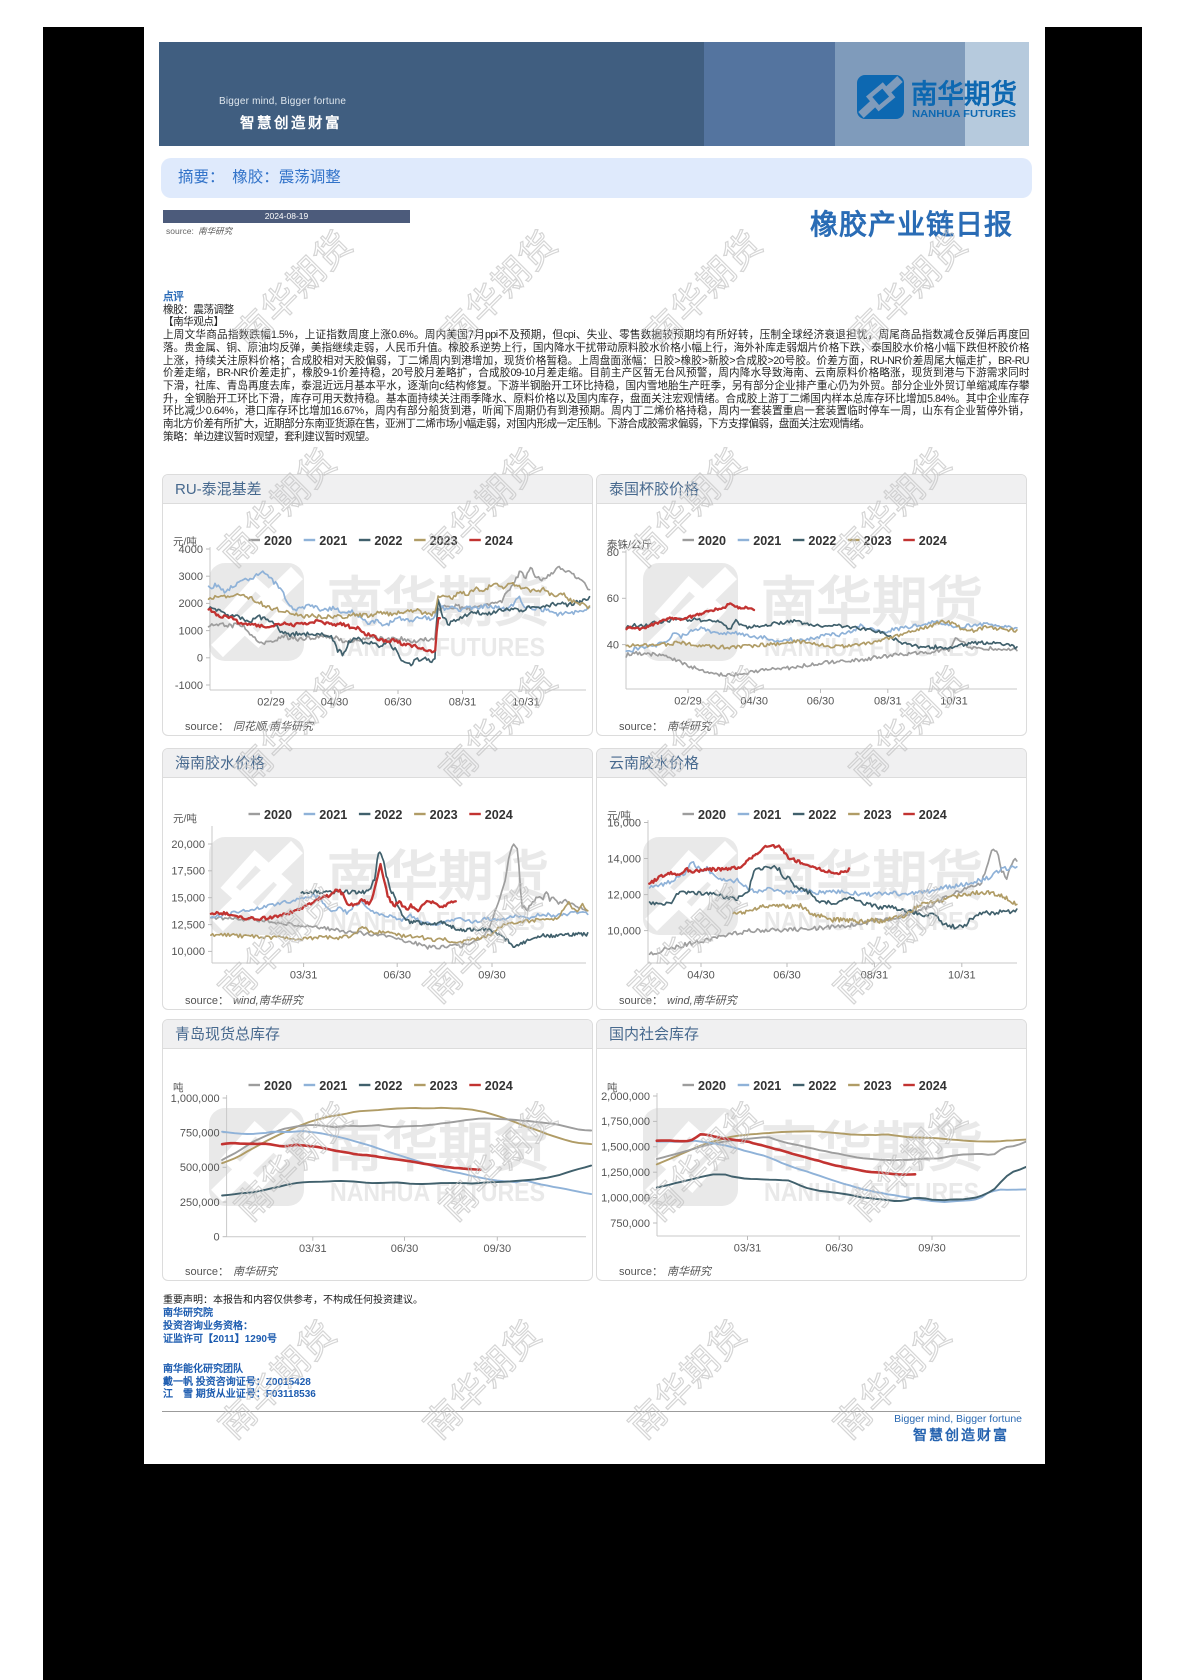  What do you see at coordinates (625, 1122) in the screenshot?
I see `svg-text: 1,750,000` at bounding box center [625, 1122].